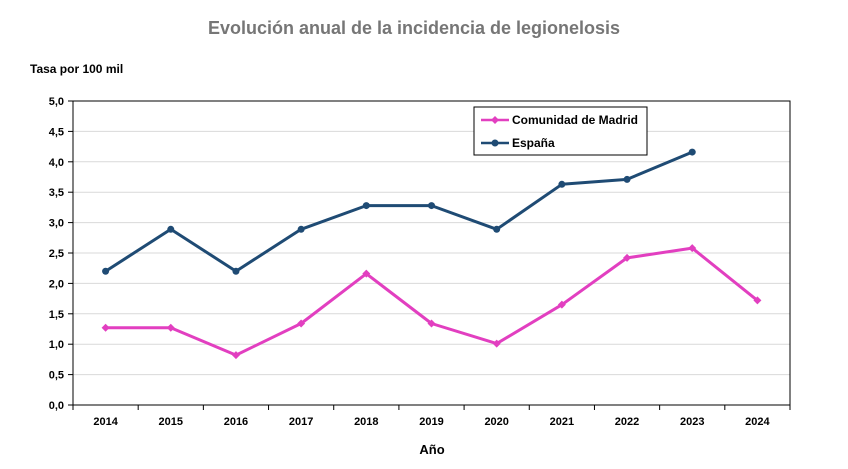 This screenshot has height=469, width=848. What do you see at coordinates (56, 254) in the screenshot?
I see `y-tick-label: 2,5` at bounding box center [56, 254].